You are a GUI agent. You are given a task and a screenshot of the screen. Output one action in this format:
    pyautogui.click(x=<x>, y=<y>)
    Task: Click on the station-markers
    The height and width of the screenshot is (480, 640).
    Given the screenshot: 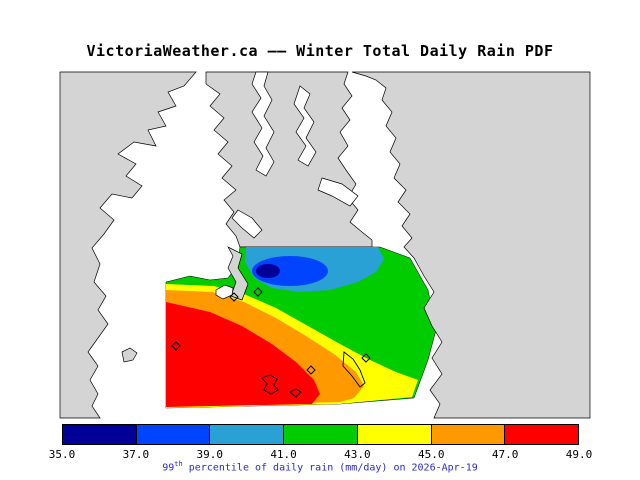 What is the action you would take?
    pyautogui.click(x=271, y=331)
    